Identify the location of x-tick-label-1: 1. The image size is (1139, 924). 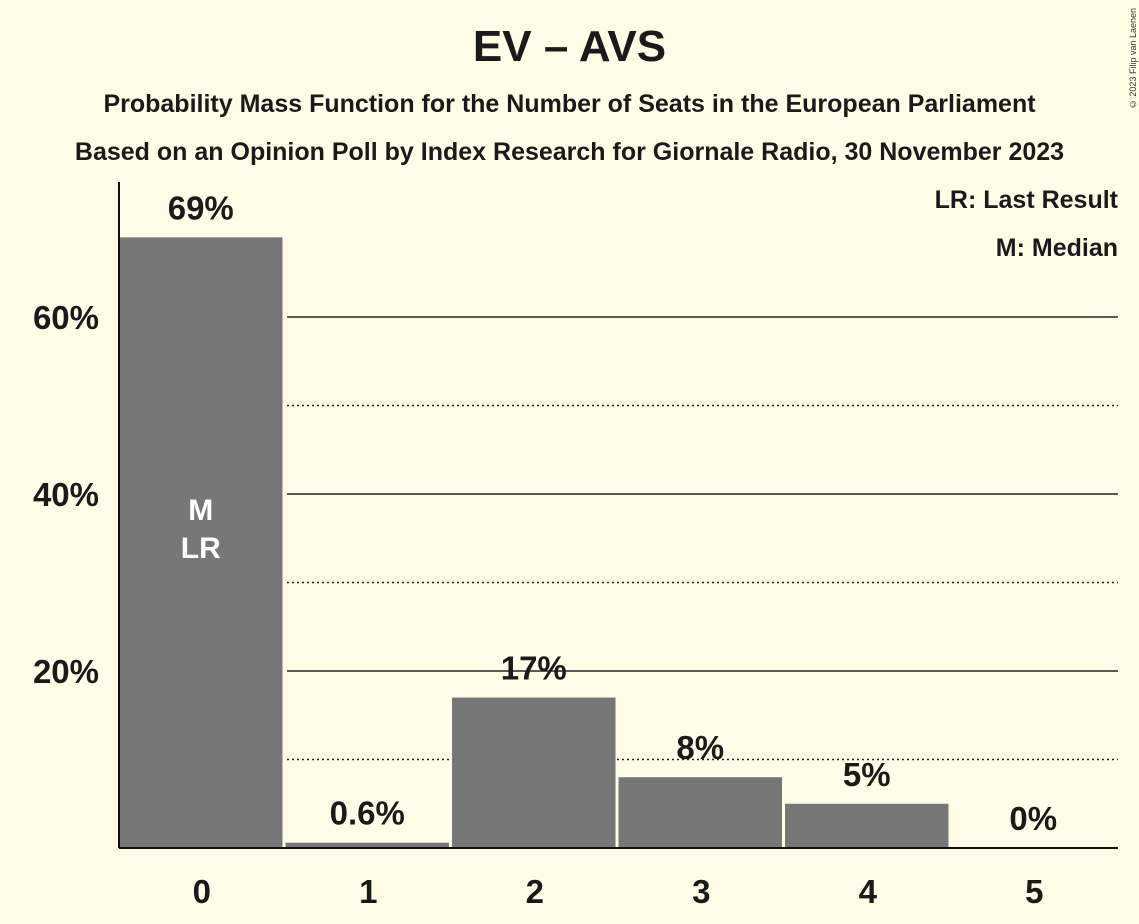
(368, 891).